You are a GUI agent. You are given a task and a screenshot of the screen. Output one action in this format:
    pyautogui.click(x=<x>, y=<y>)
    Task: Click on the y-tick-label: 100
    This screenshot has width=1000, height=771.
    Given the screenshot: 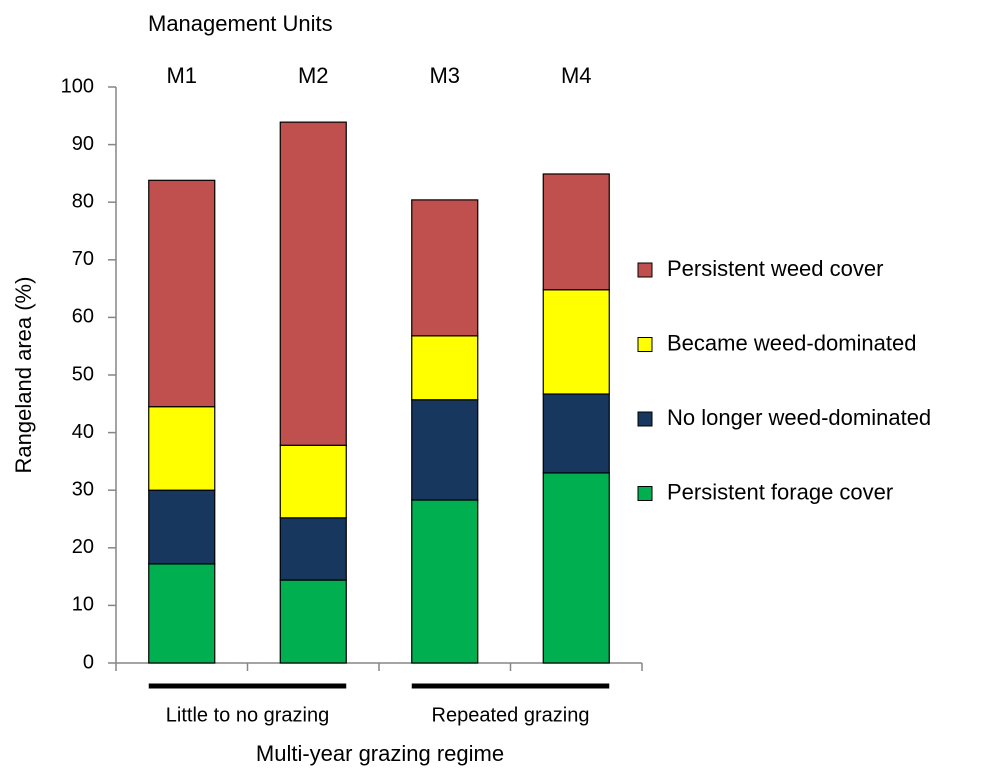 What is the action you would take?
    pyautogui.click(x=77, y=86)
    